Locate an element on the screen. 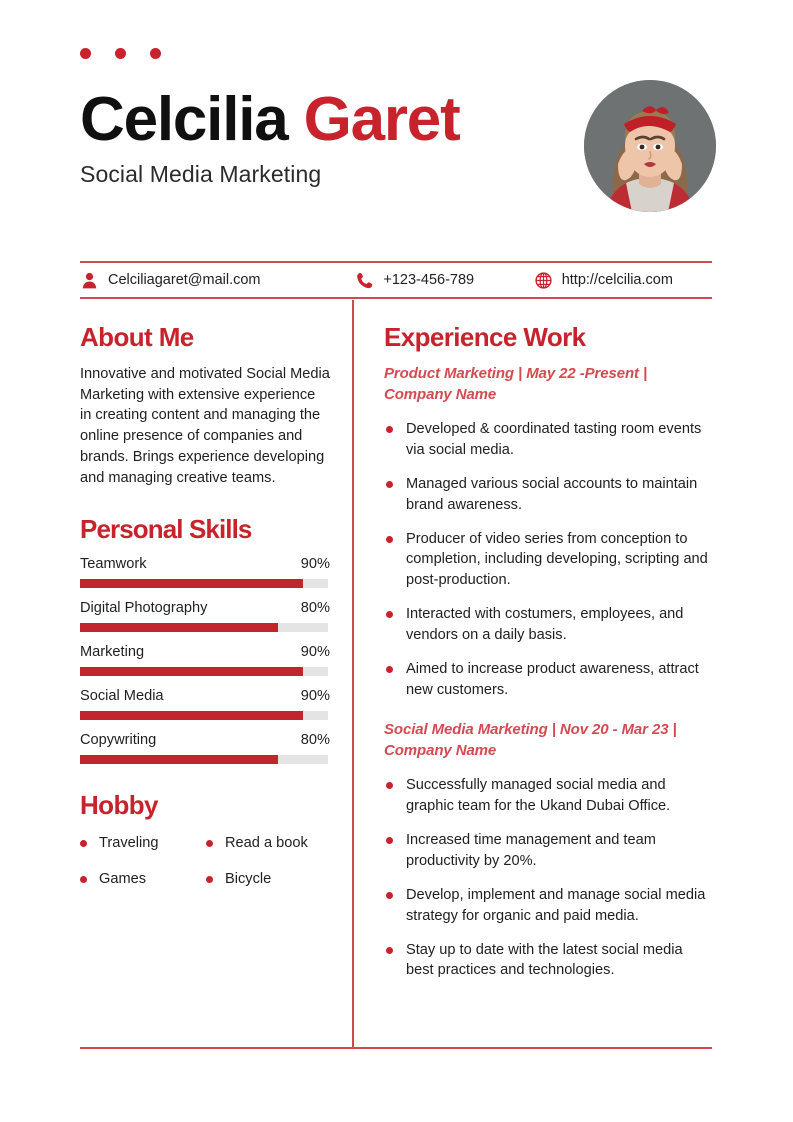 Image resolution: width=793 pixels, height=1122 pixels. hobby-item: Bicycle is located at coordinates (269, 879).